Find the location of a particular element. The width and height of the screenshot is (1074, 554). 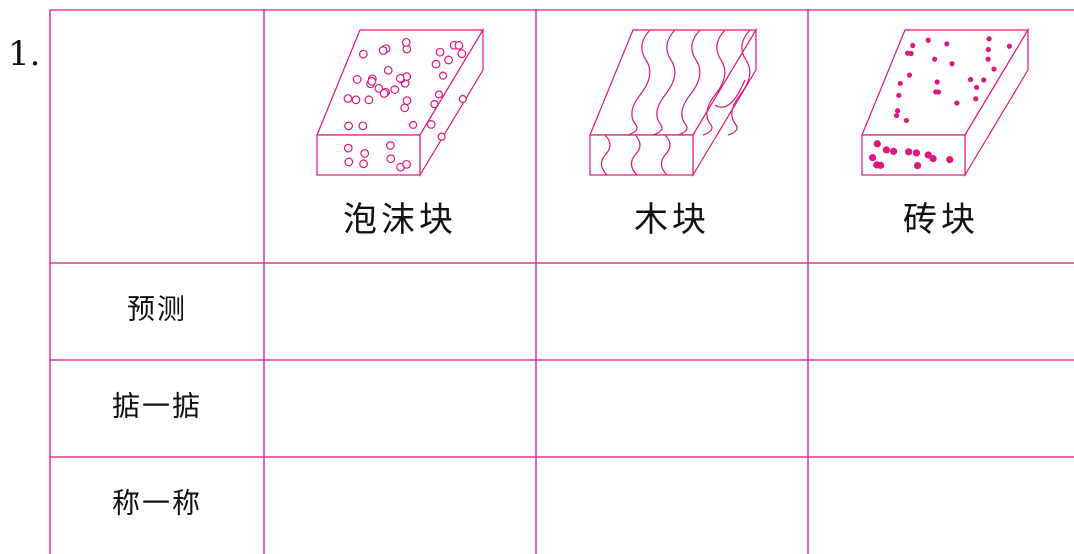

item-number: 1. is located at coordinates (24, 54).